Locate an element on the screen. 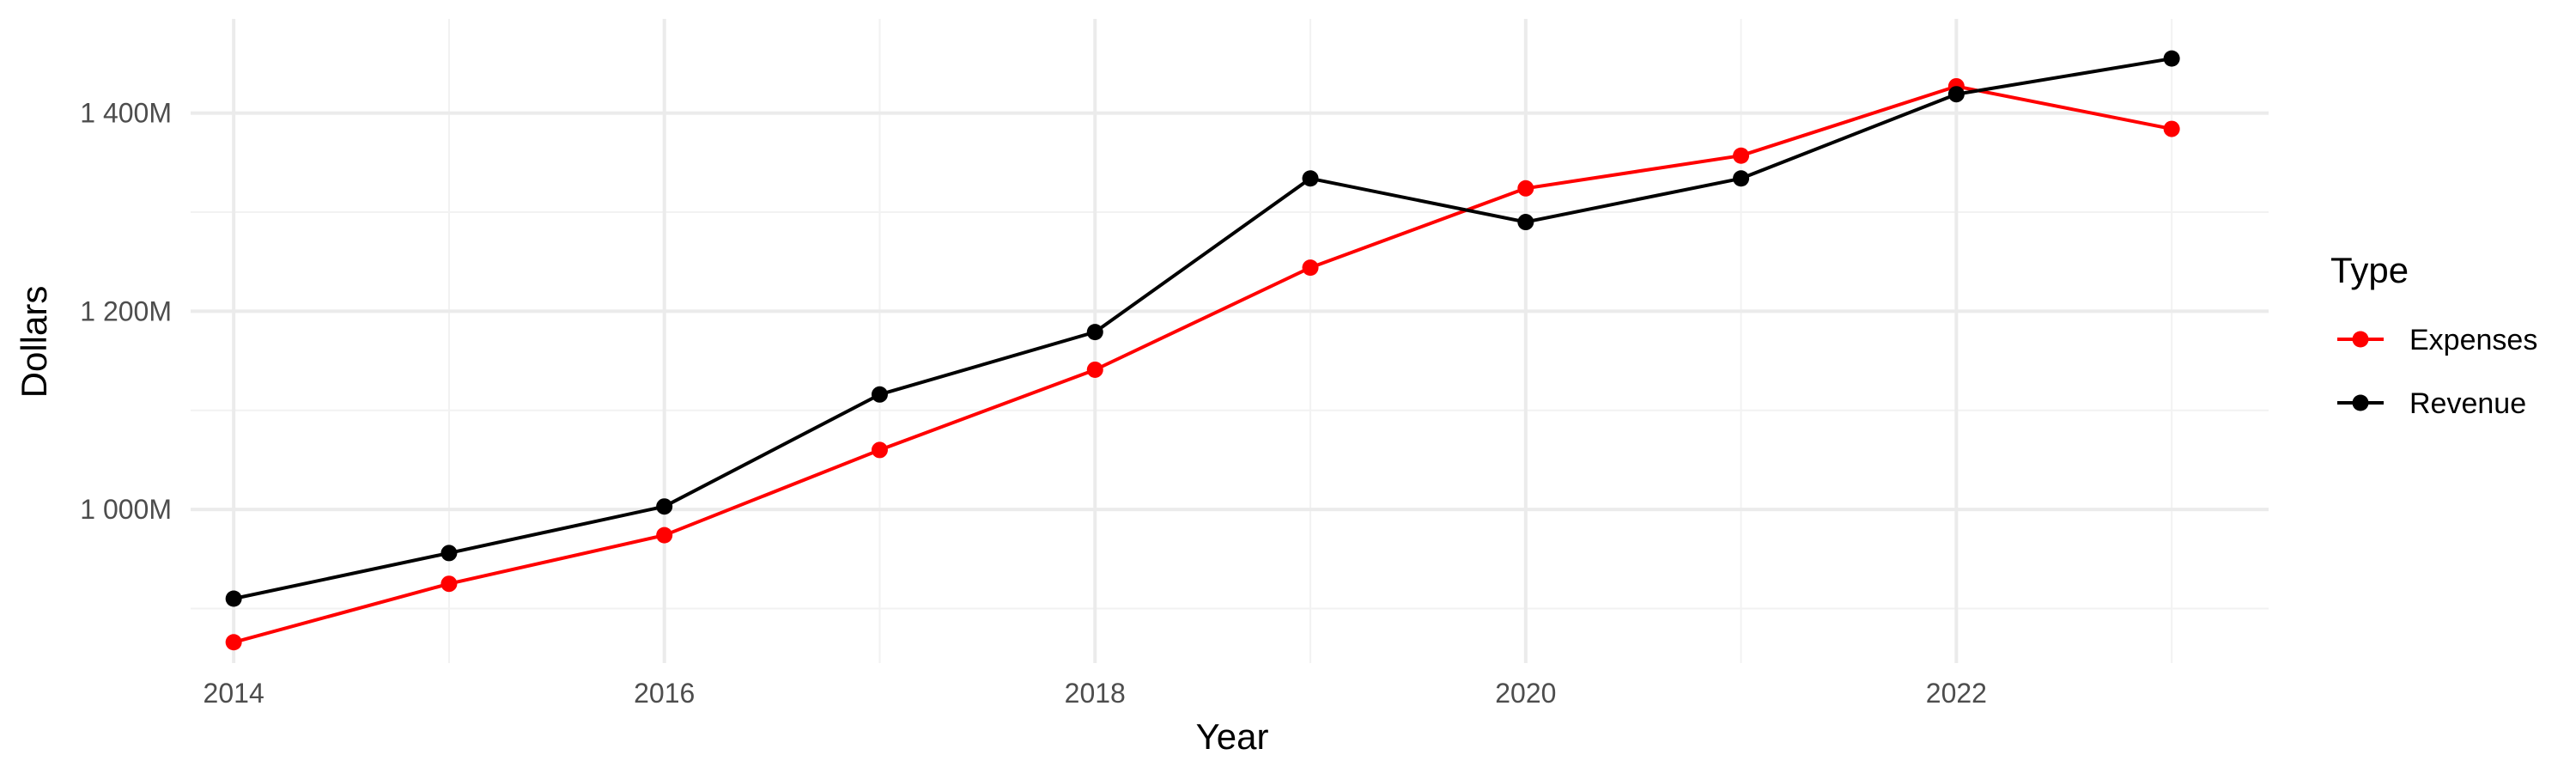 The width and height of the screenshot is (2576, 773). legend: Type Expenses Revenue is located at coordinates (2434, 335).